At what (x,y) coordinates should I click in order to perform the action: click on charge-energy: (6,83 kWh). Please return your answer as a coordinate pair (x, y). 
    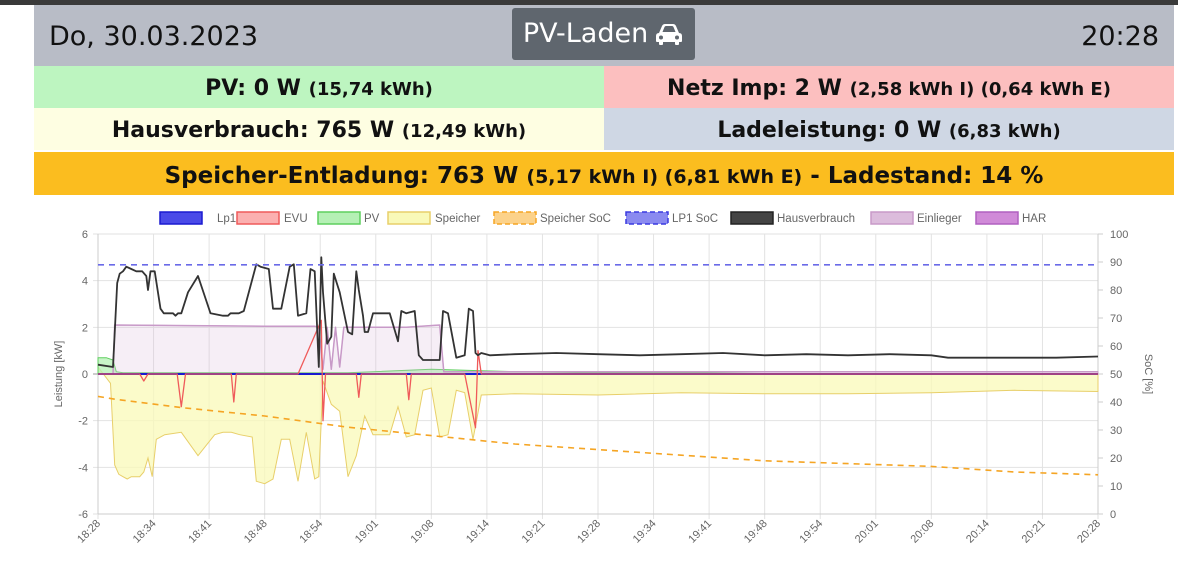
    Looking at the image, I should click on (1004, 131).